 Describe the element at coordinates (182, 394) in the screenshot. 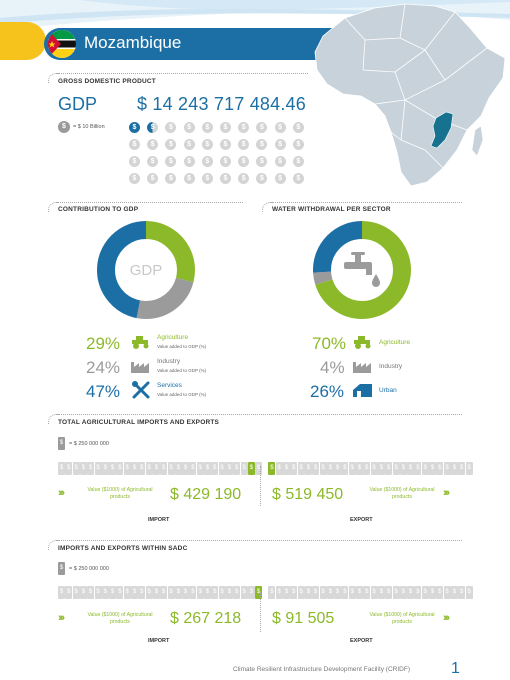

I see `services-gdp-sub: Value added to GDP (%)` at that location.